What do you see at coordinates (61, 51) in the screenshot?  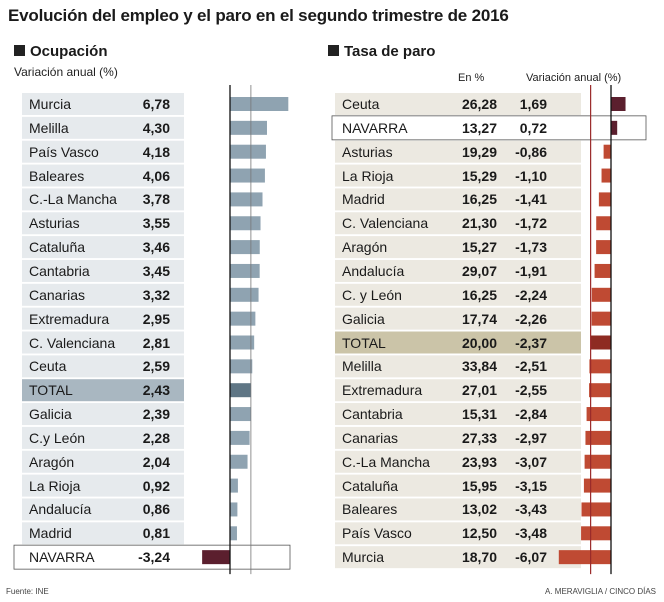 I see `occupation-heading: Ocupación` at bounding box center [61, 51].